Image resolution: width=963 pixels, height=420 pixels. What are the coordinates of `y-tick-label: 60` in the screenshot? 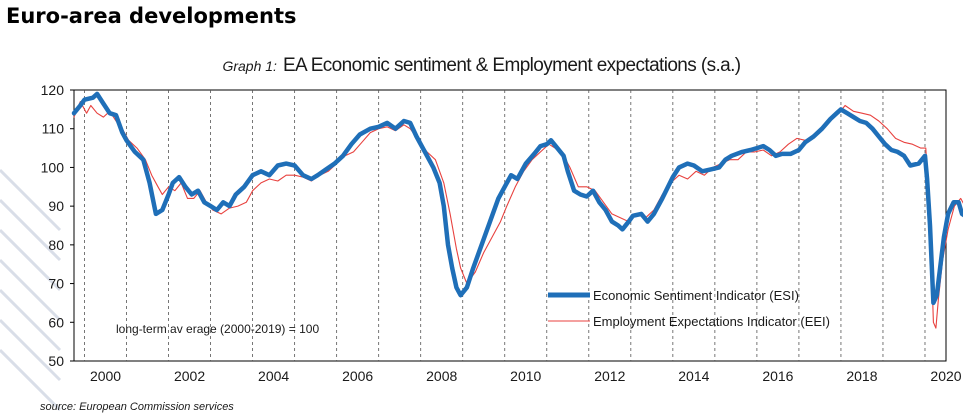 It's located at (56, 322).